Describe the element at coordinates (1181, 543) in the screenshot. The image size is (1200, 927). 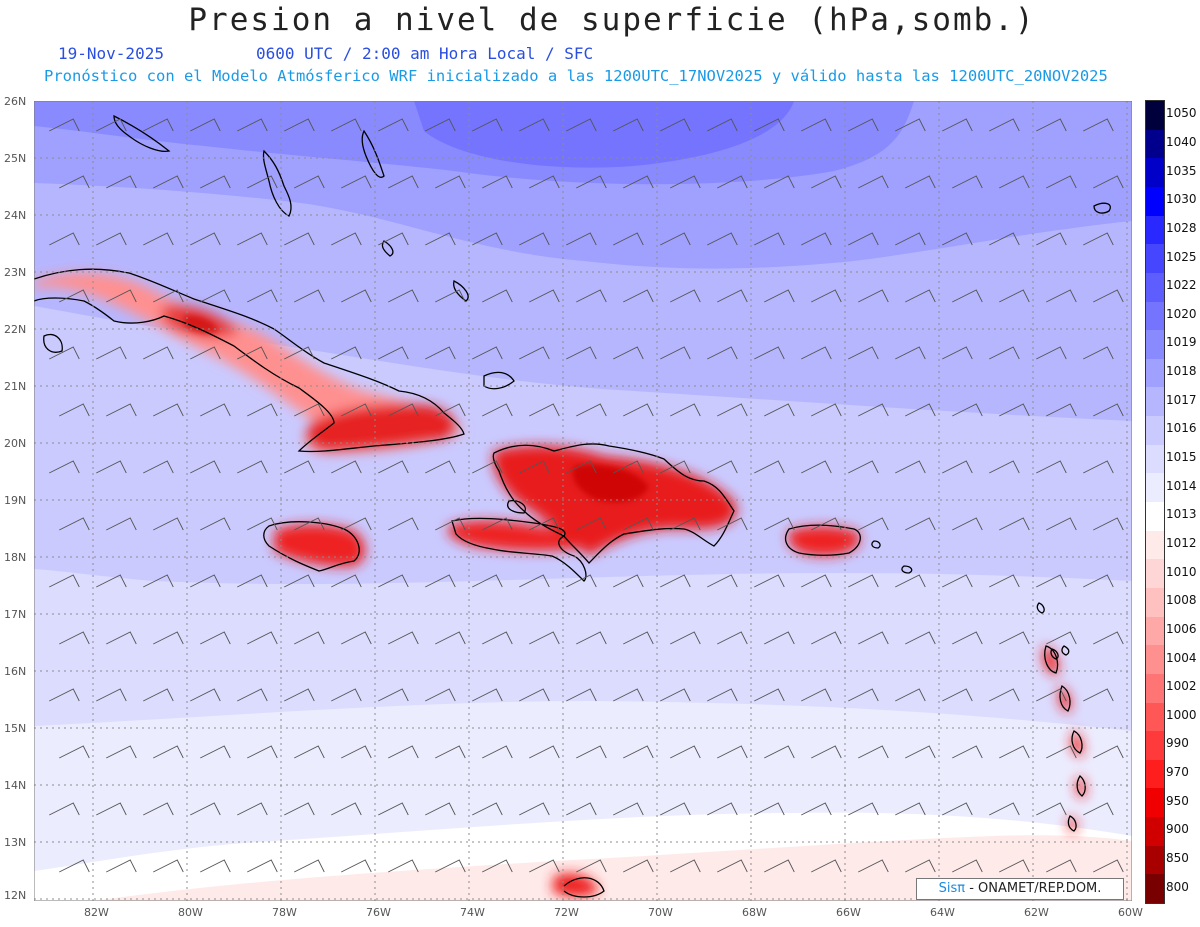
I see `colorbar-level-label: 1012` at that location.